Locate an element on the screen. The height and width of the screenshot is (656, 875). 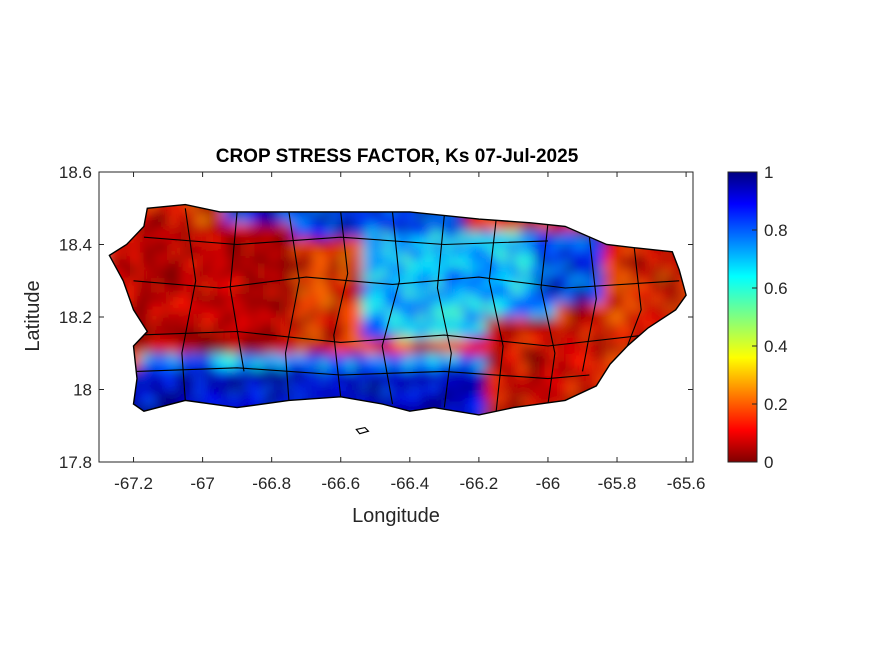
y-tick-label: 18 is located at coordinates (82, 390).